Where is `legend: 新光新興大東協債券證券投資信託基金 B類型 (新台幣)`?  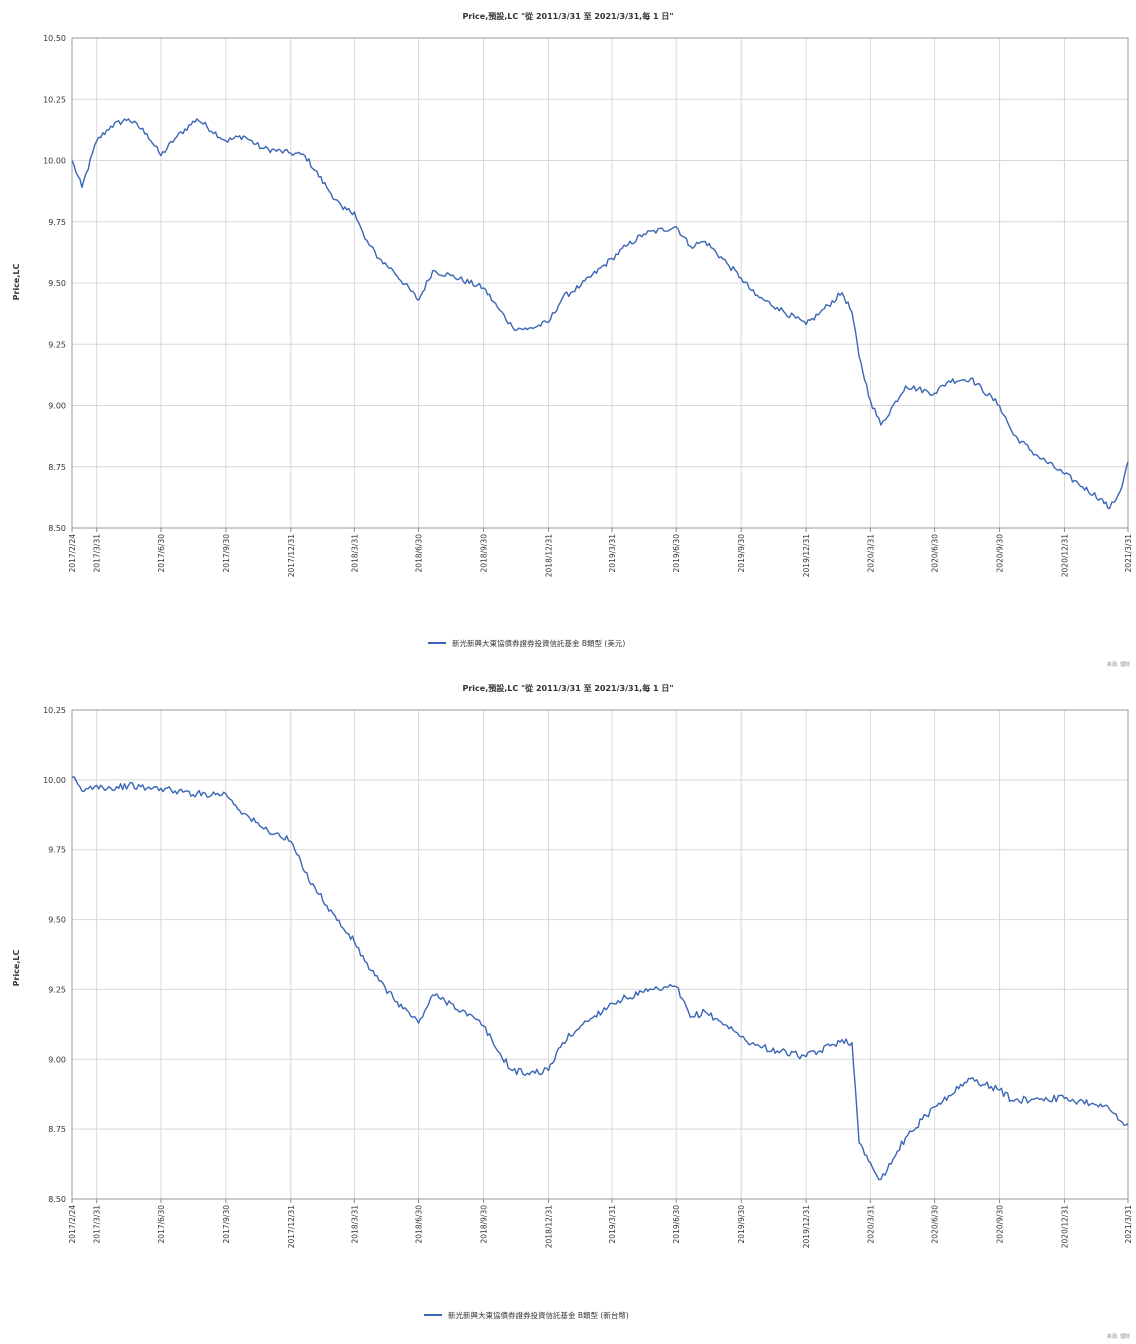
legend: 新光新興大東協債券證券投資信託基金 B類型 (新台幣) is located at coordinates (526, 1315).